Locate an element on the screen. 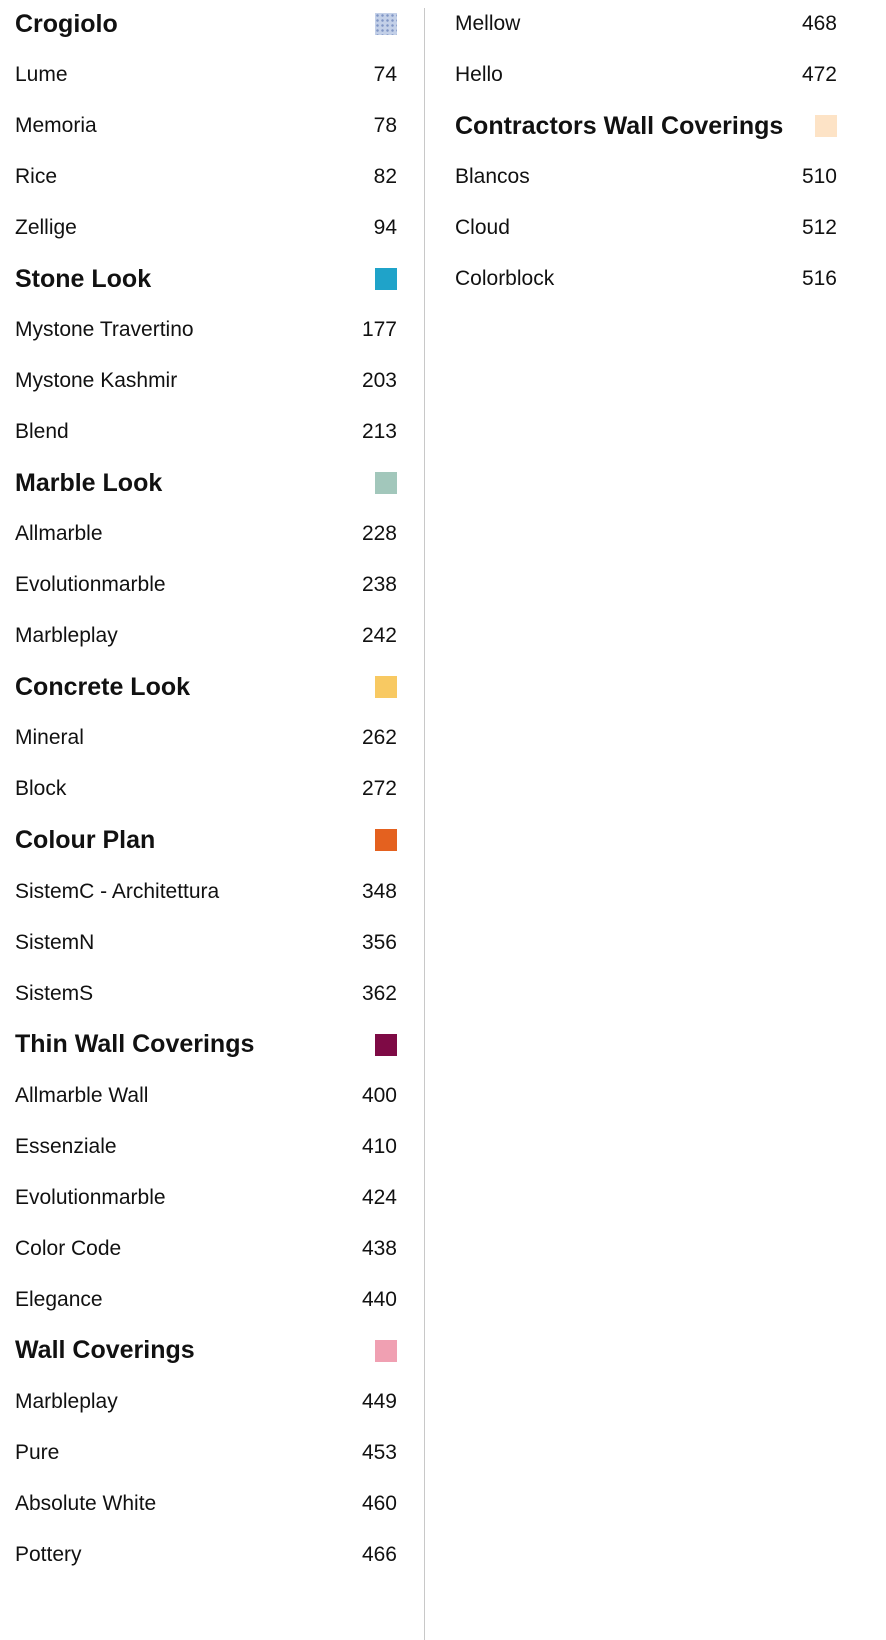 This screenshot has width=886, height=1640. section-heading: Marble Look is located at coordinates (206, 483).